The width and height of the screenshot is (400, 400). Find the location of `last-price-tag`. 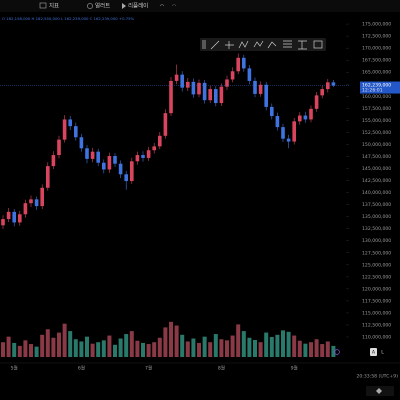

last-price-tag is located at coordinates (380, 87).